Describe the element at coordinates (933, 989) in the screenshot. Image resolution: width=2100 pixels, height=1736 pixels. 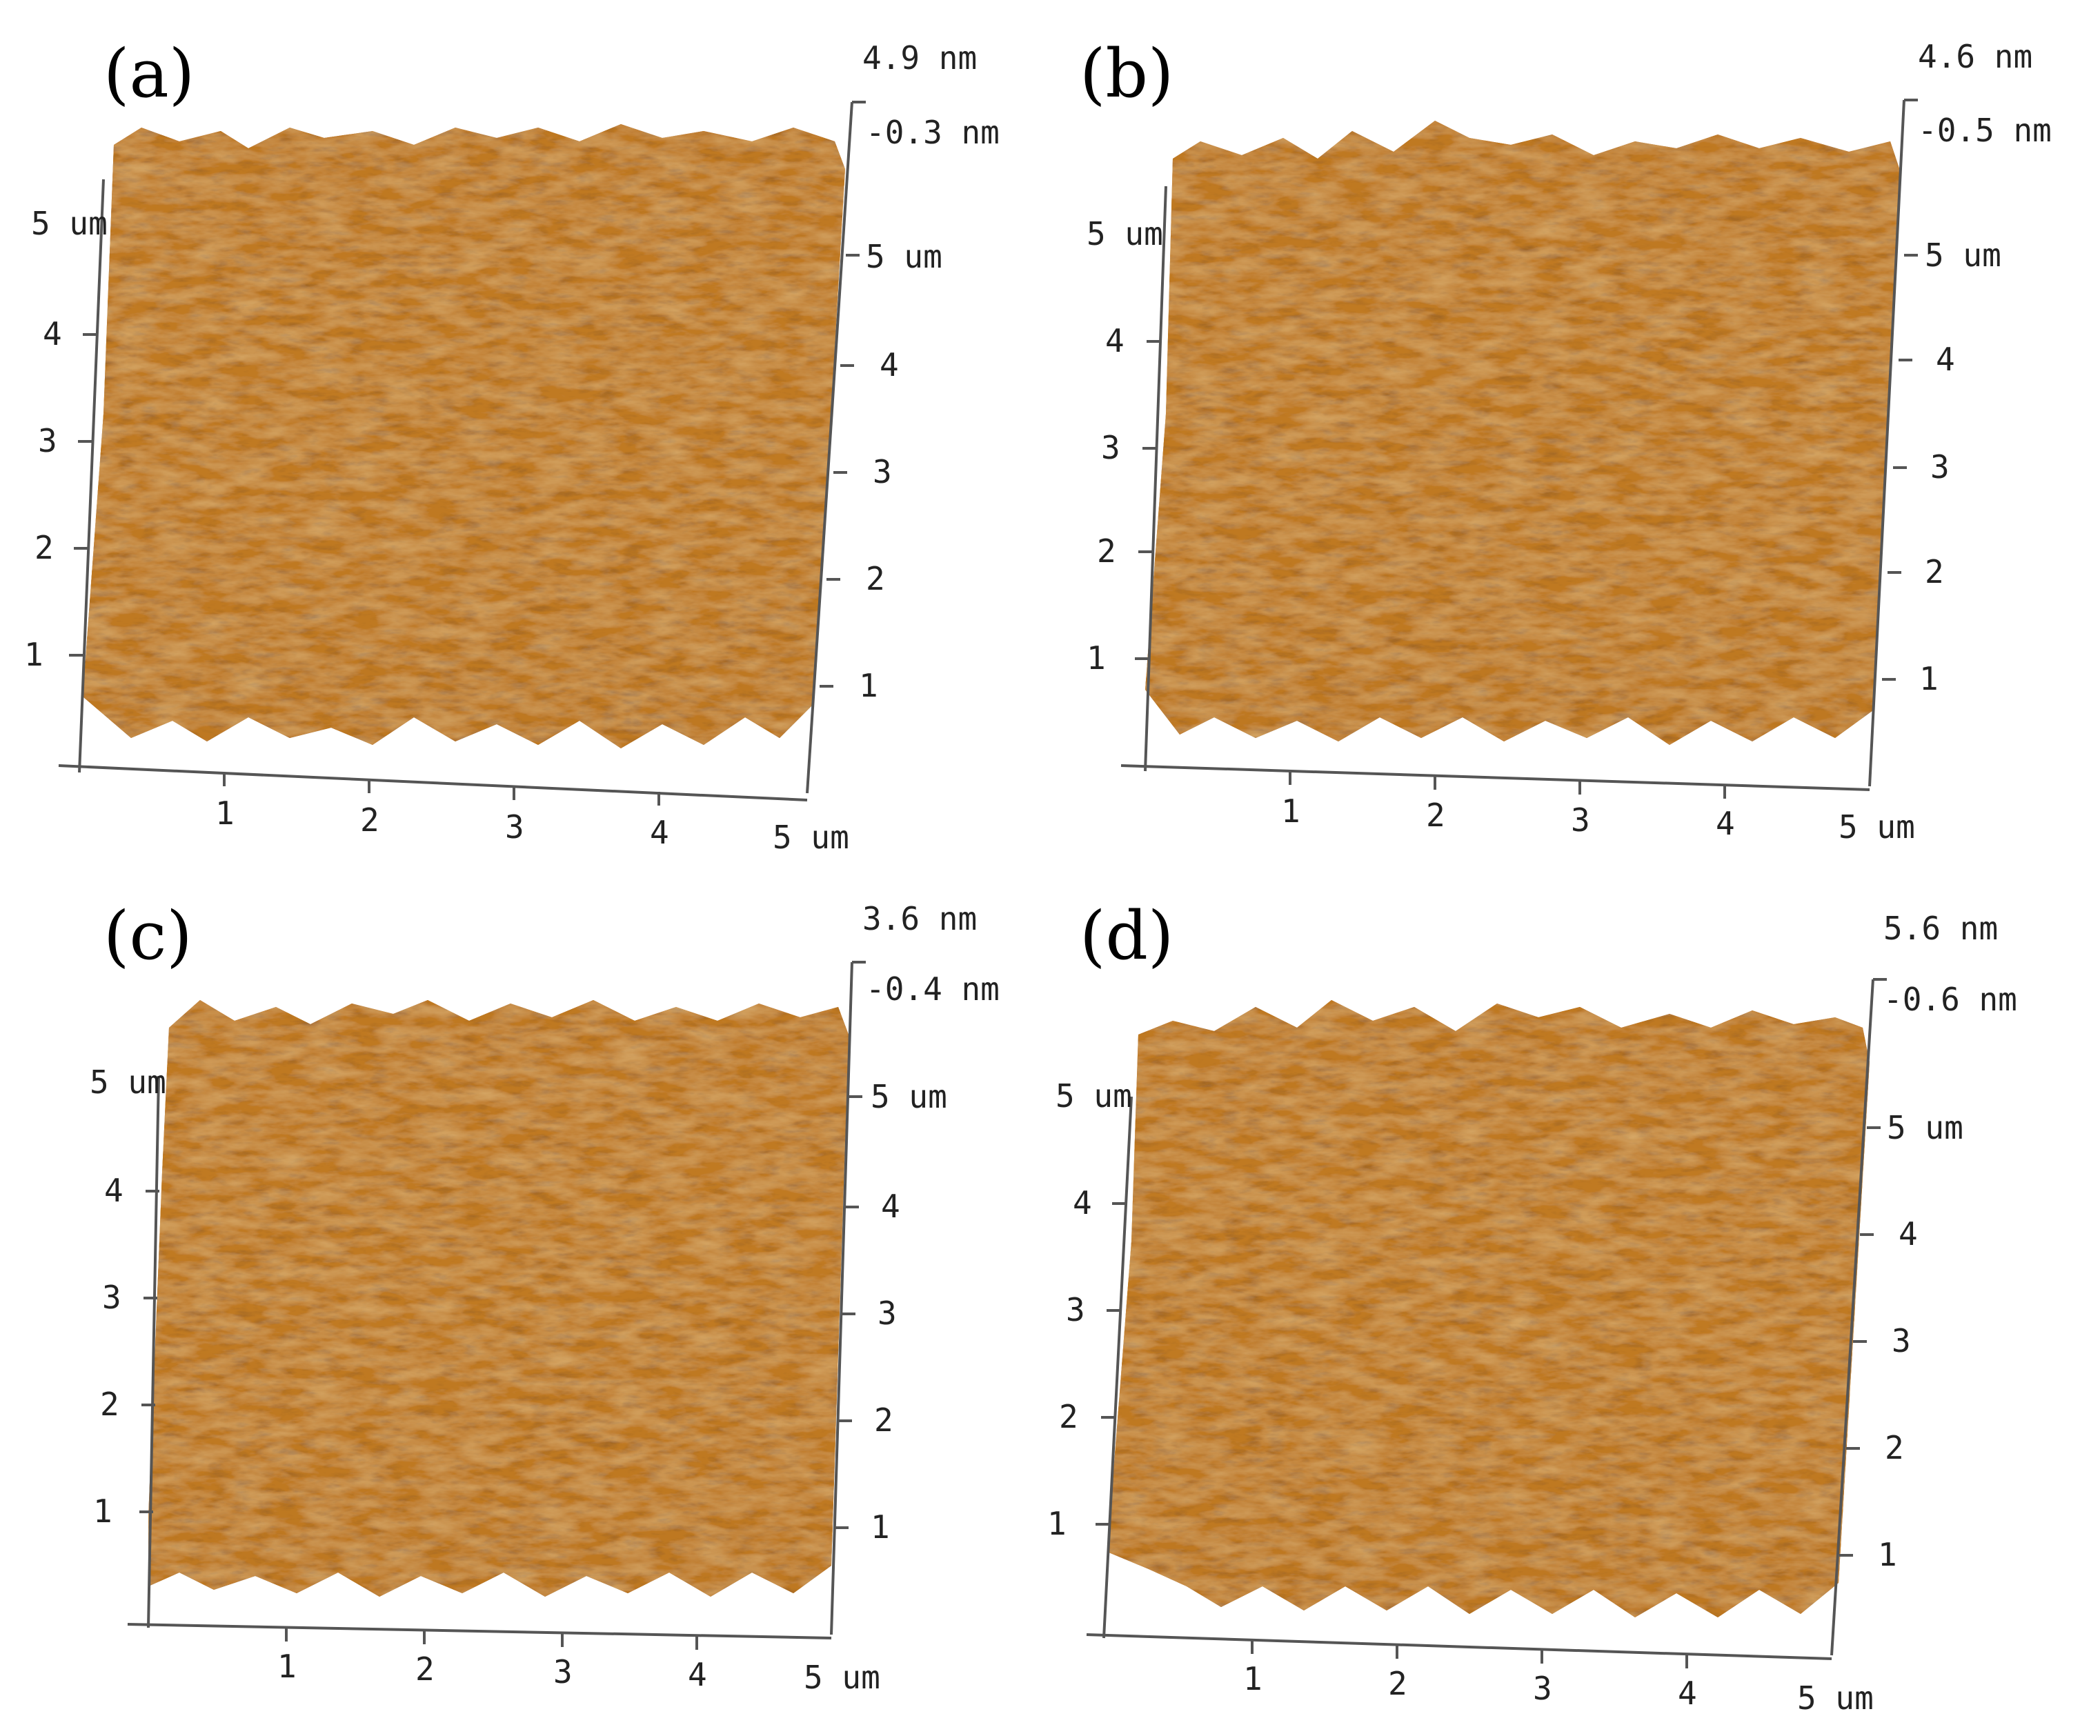
I see `z-min-label: -0.4 nm` at that location.